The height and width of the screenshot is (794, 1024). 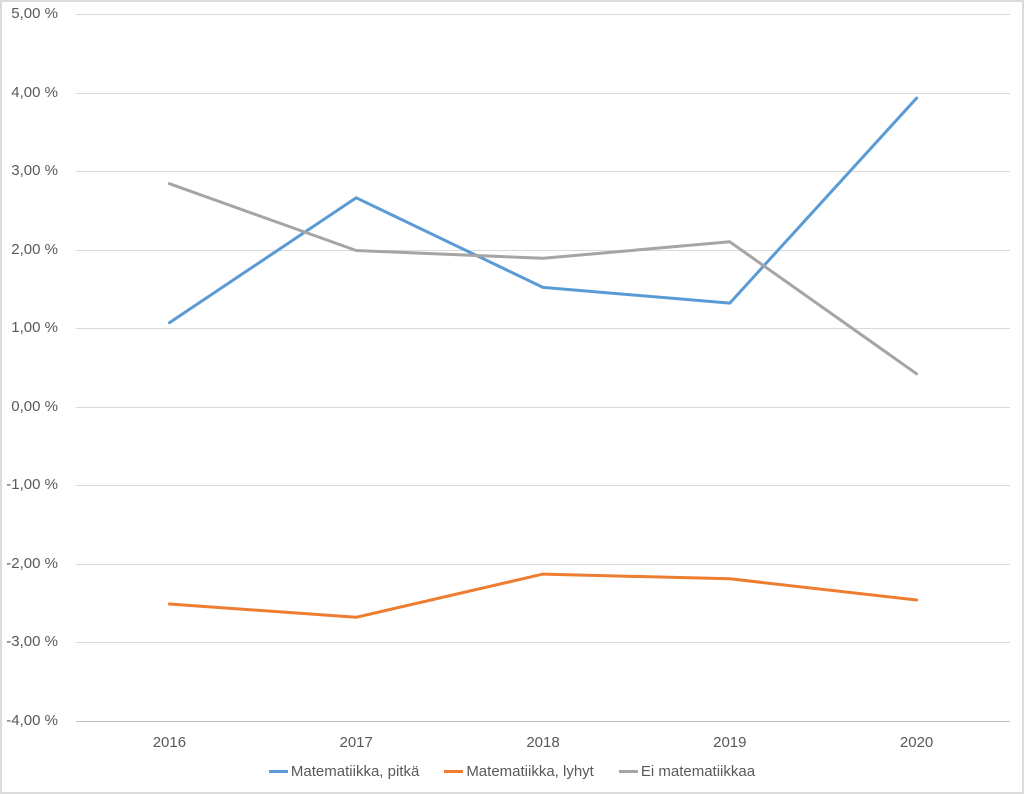 What do you see at coordinates (916, 742) in the screenshot?
I see `x-tick-label: 2020` at bounding box center [916, 742].